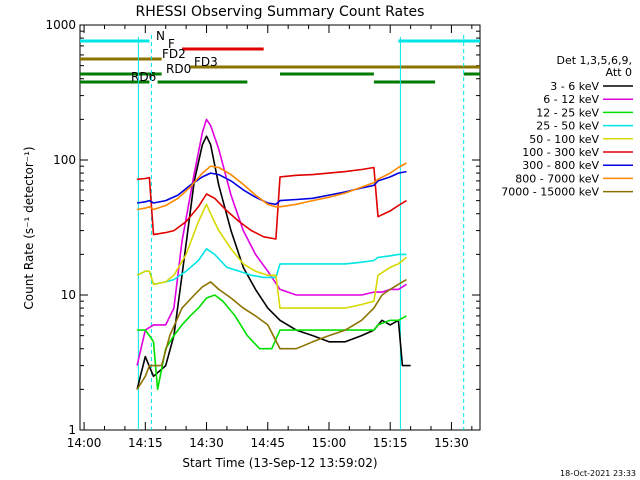 Image resolution: width=640 pixels, height=480 pixels. What do you see at coordinates (598, 473) in the screenshot?
I see `footer-date: 18-Oct-2021 23:33` at bounding box center [598, 473].